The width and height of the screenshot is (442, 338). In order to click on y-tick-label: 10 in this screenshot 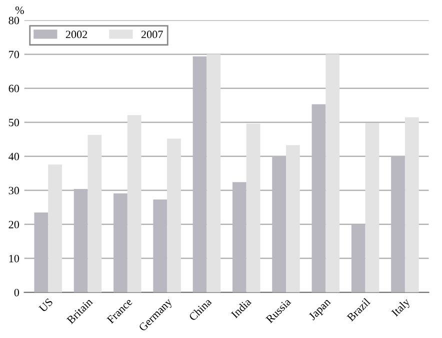, I will do `click(14, 258)`.